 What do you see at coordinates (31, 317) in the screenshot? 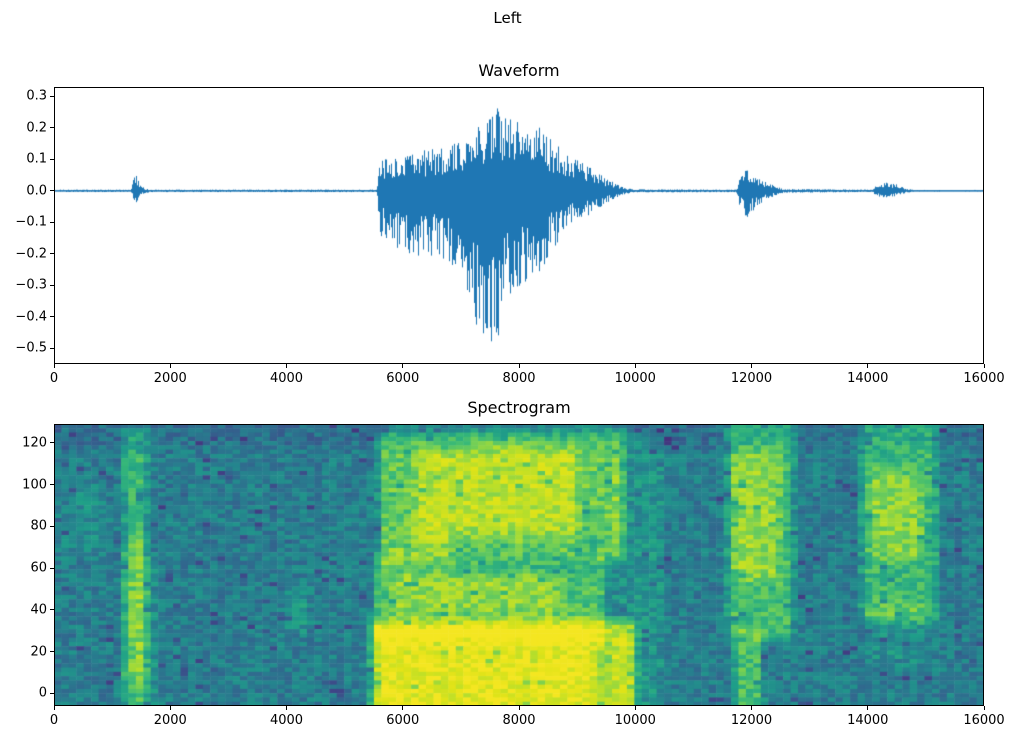
I see `y-tick-label: −0.4` at bounding box center [31, 317].